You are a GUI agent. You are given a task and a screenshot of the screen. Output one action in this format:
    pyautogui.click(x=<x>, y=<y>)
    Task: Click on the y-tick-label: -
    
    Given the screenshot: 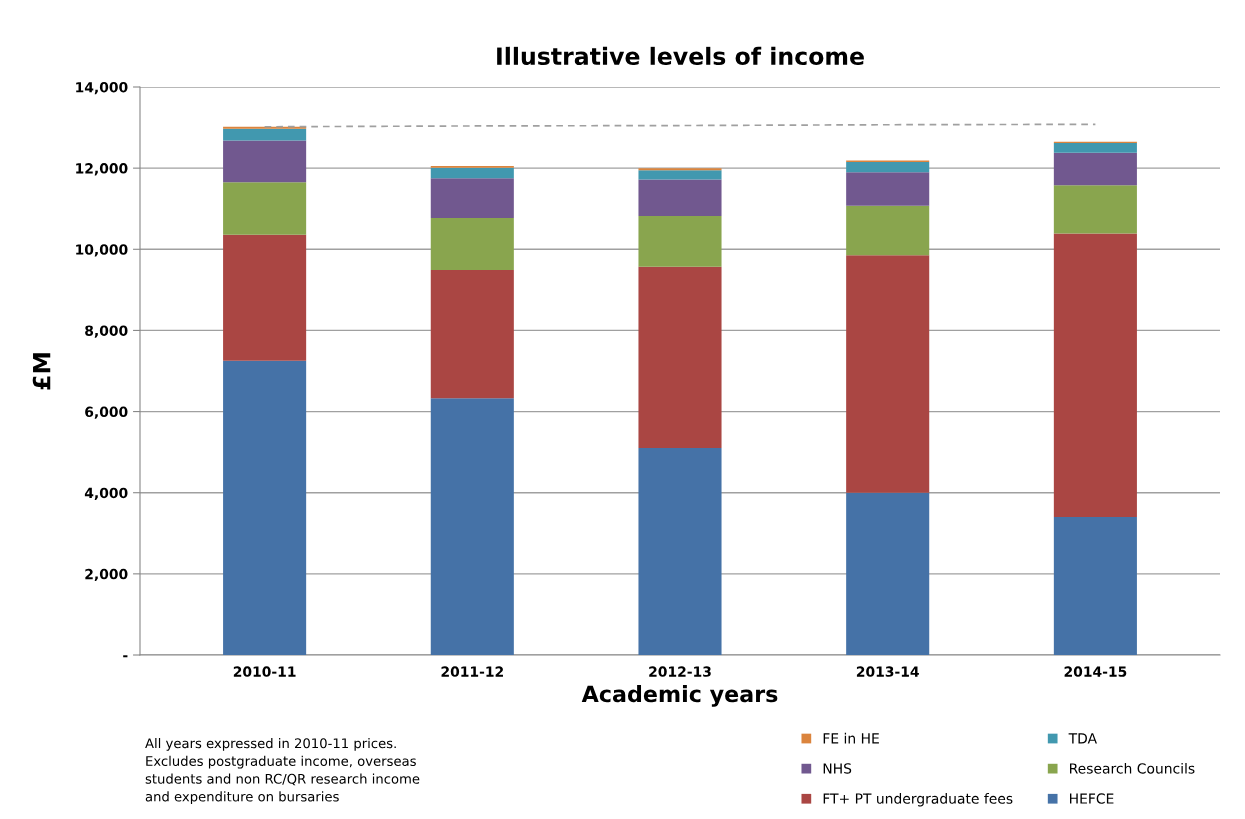 What is the action you would take?
    pyautogui.click(x=125, y=656)
    